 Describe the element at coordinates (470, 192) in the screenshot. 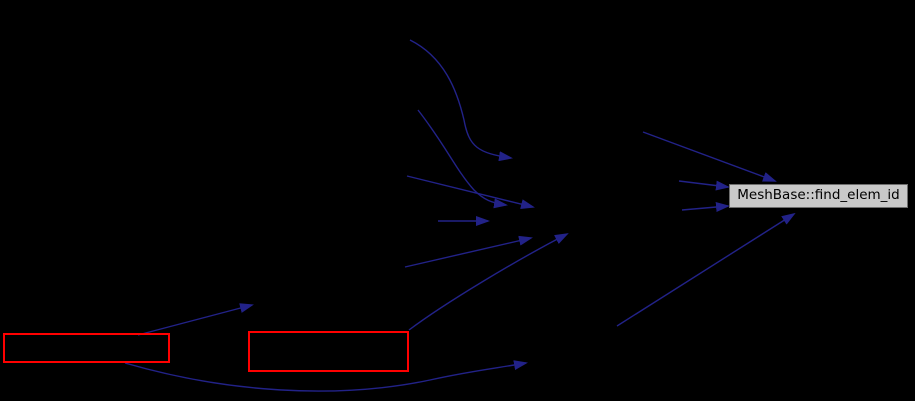

I see `graph-edge-edge-mid-diagonal-down` at that location.